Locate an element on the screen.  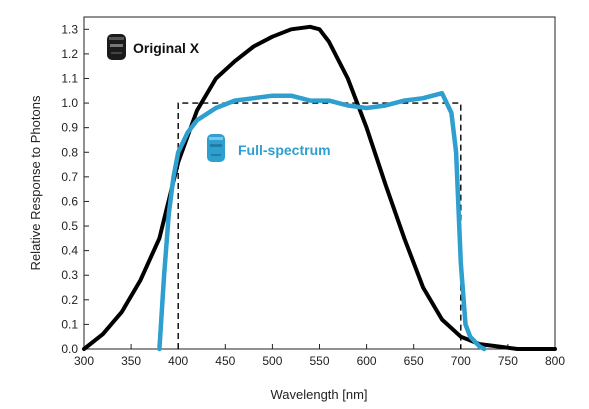
sensor-device-icon-dark is located at coordinates (116, 47).